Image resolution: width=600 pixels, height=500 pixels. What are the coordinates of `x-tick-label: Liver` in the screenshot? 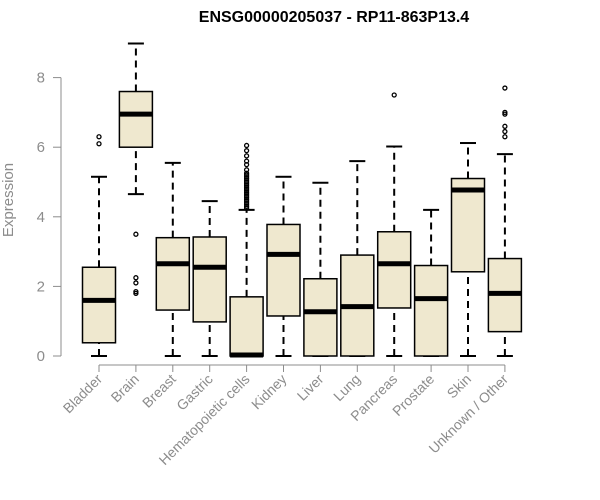 It's located at (310, 387).